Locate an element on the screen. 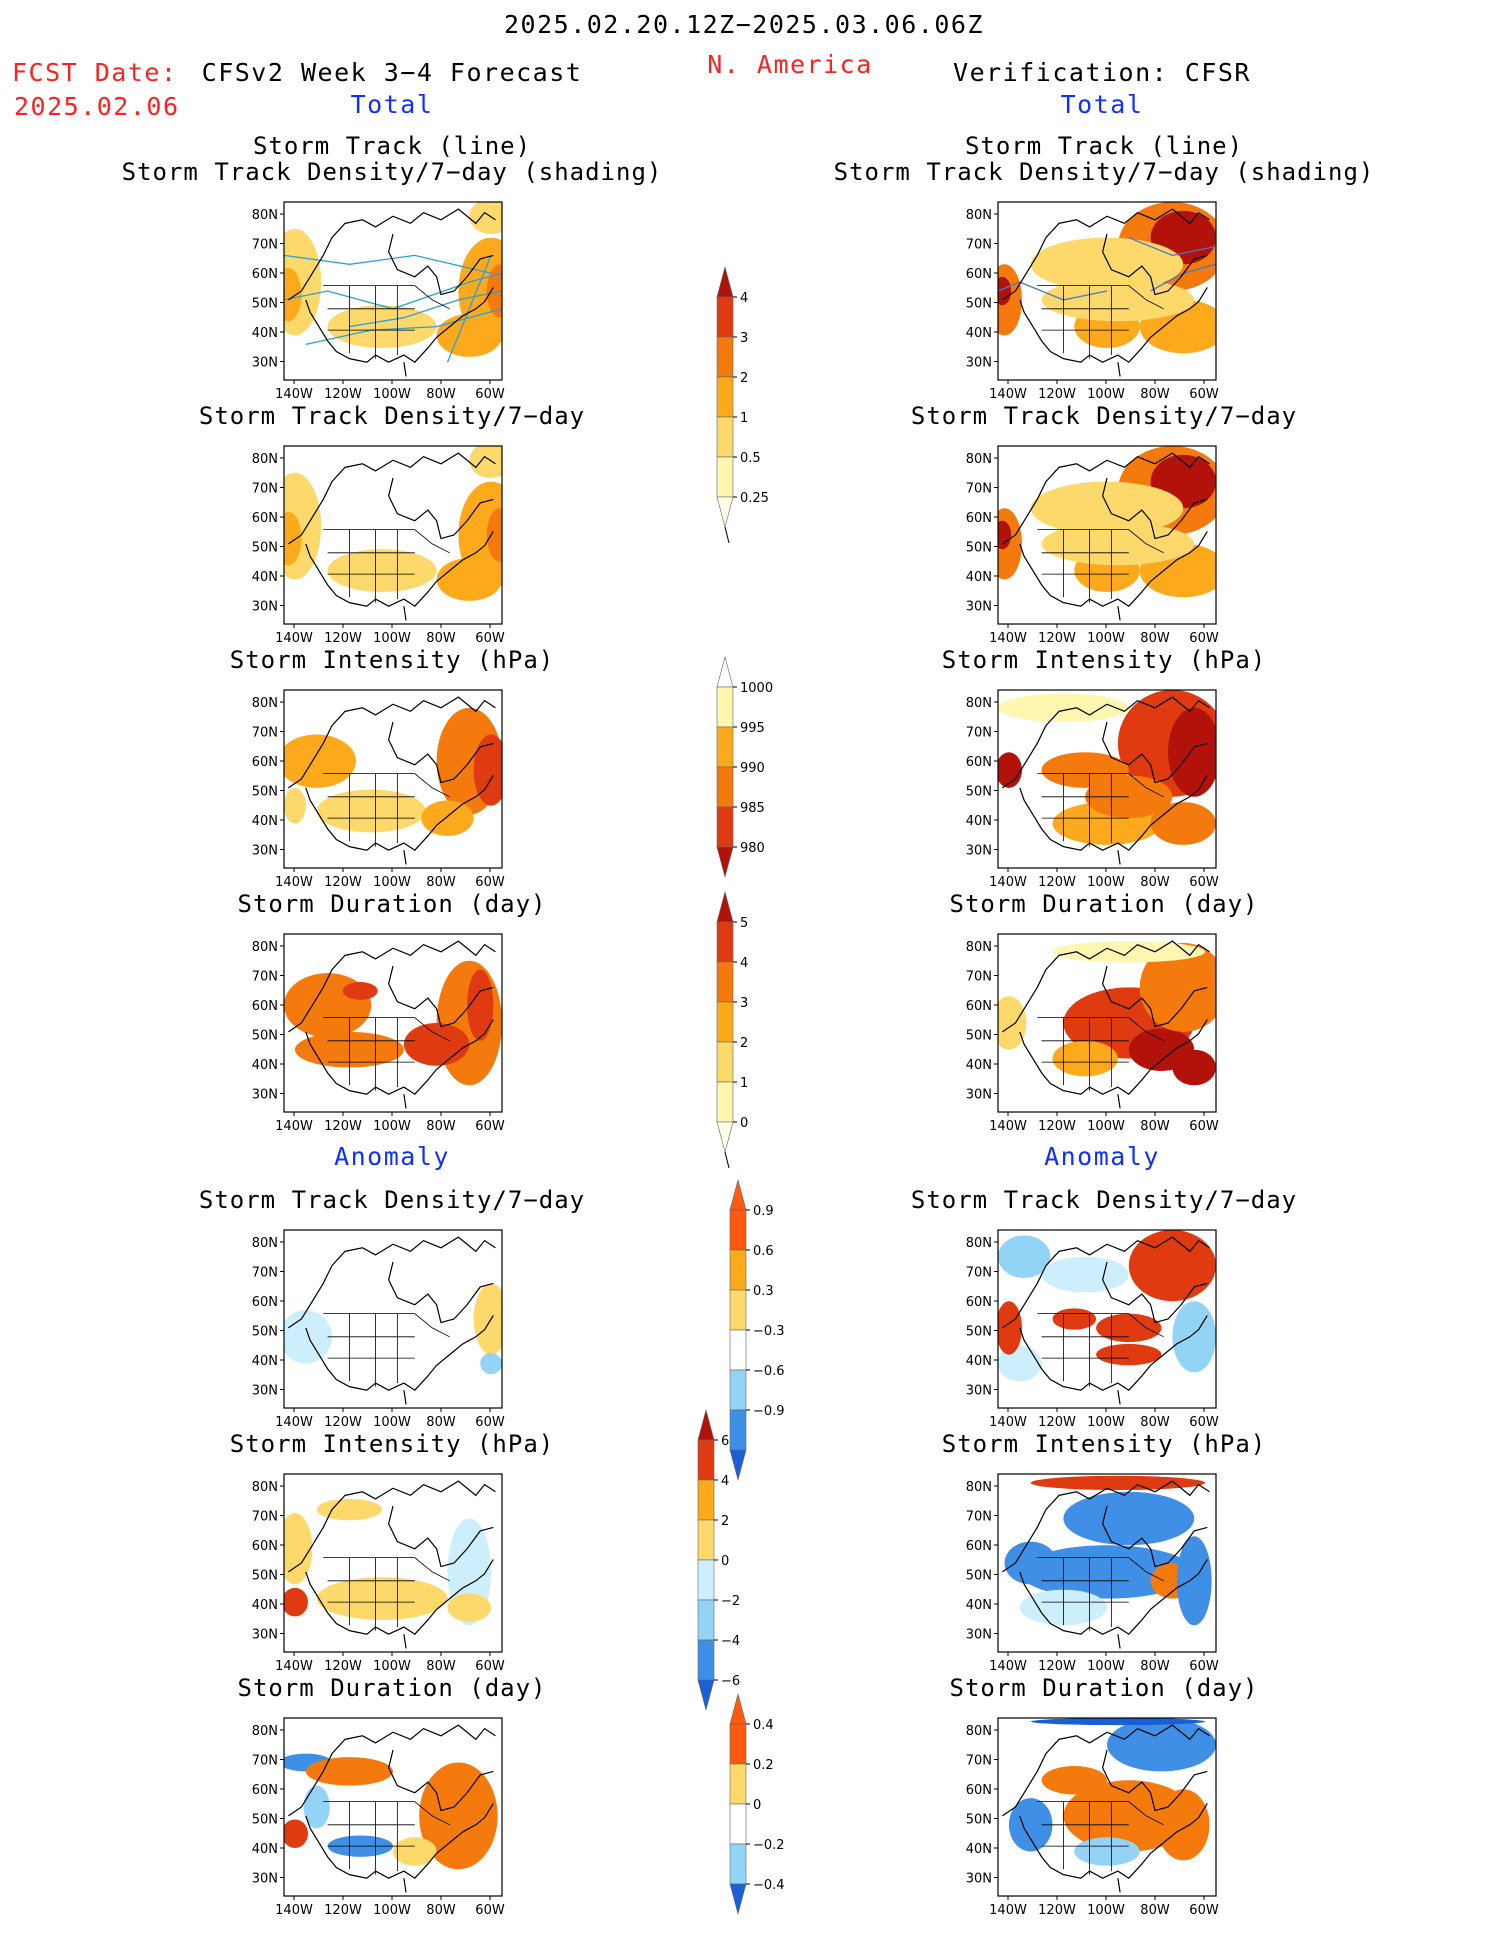  anomaly-label-left: Anomaly is located at coordinates (392, 1156).